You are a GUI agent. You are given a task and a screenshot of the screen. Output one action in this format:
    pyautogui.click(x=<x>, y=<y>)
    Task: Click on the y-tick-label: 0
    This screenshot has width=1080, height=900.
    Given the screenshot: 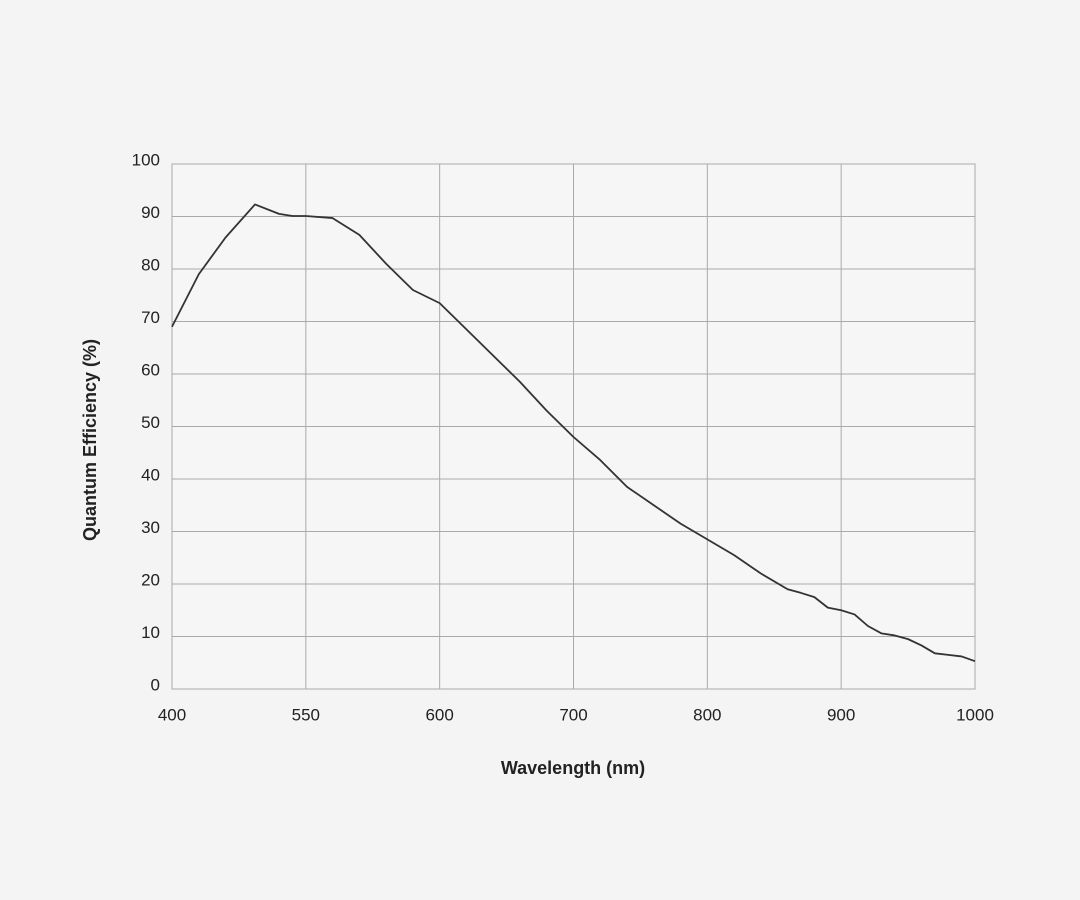 What is the action you would take?
    pyautogui.click(x=155, y=684)
    